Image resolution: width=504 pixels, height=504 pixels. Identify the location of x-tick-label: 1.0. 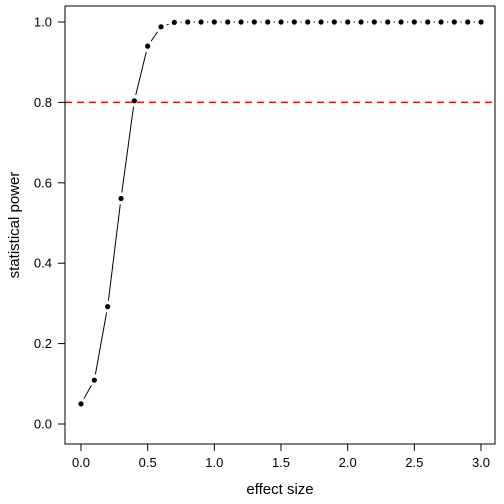
(214, 462).